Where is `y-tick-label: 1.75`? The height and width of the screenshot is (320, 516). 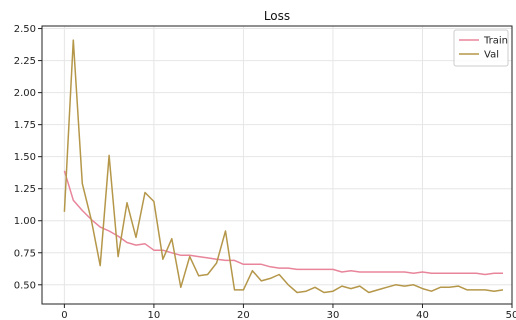
y-tick-label: 1.75 is located at coordinates (25, 125).